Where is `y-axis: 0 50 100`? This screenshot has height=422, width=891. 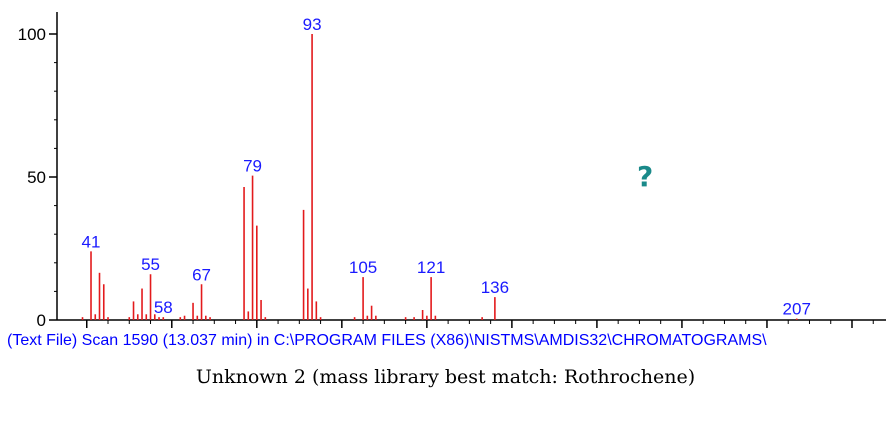
y-axis: 0 50 100 is located at coordinates (38, 171).